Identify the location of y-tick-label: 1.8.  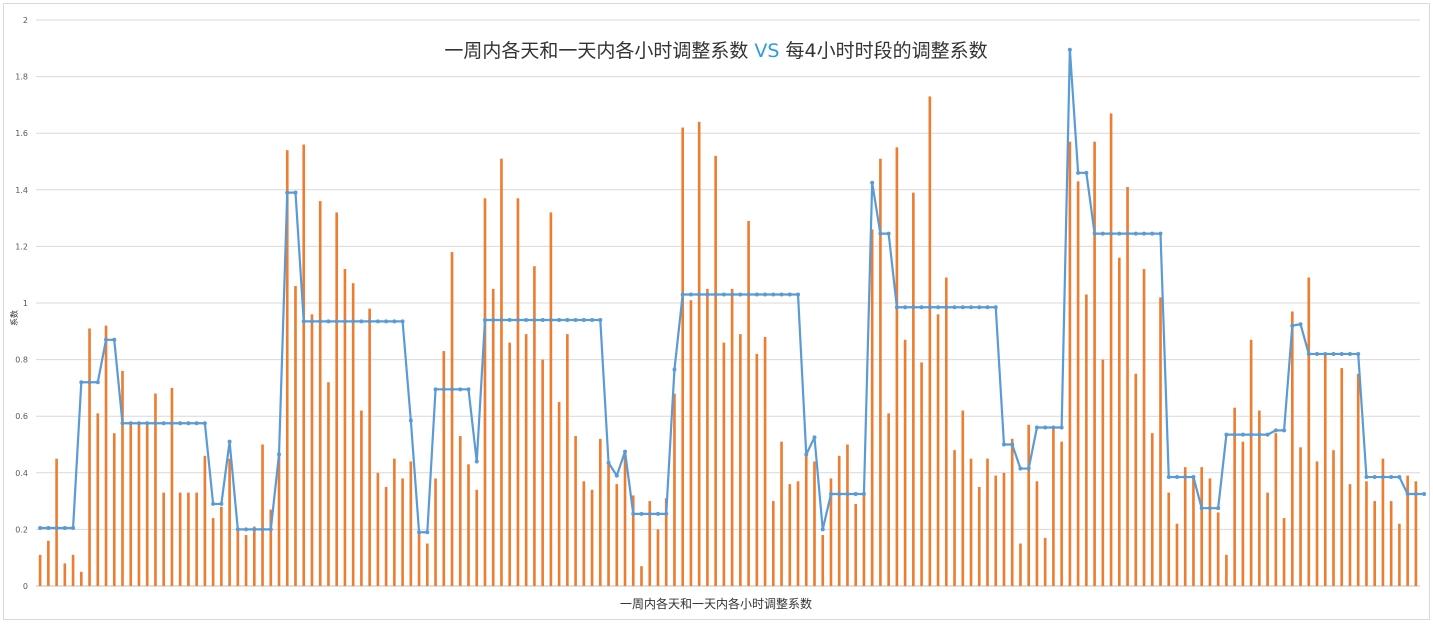
(21, 77).